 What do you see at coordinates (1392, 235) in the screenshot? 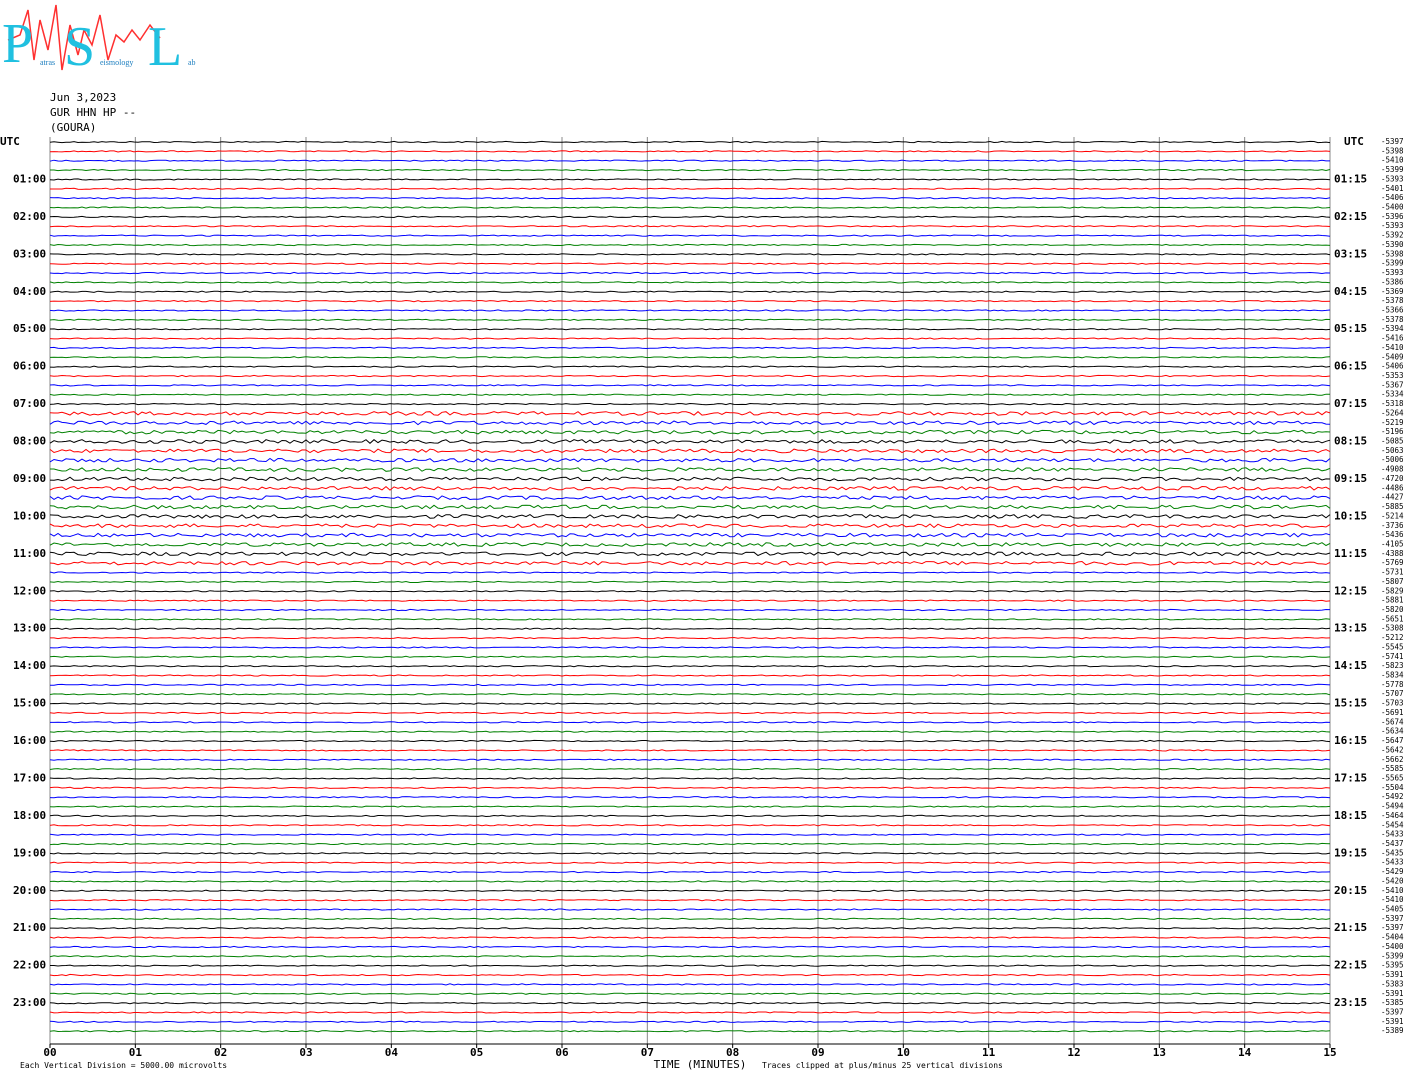
I see `trace-offset: -5392` at bounding box center [1392, 235].